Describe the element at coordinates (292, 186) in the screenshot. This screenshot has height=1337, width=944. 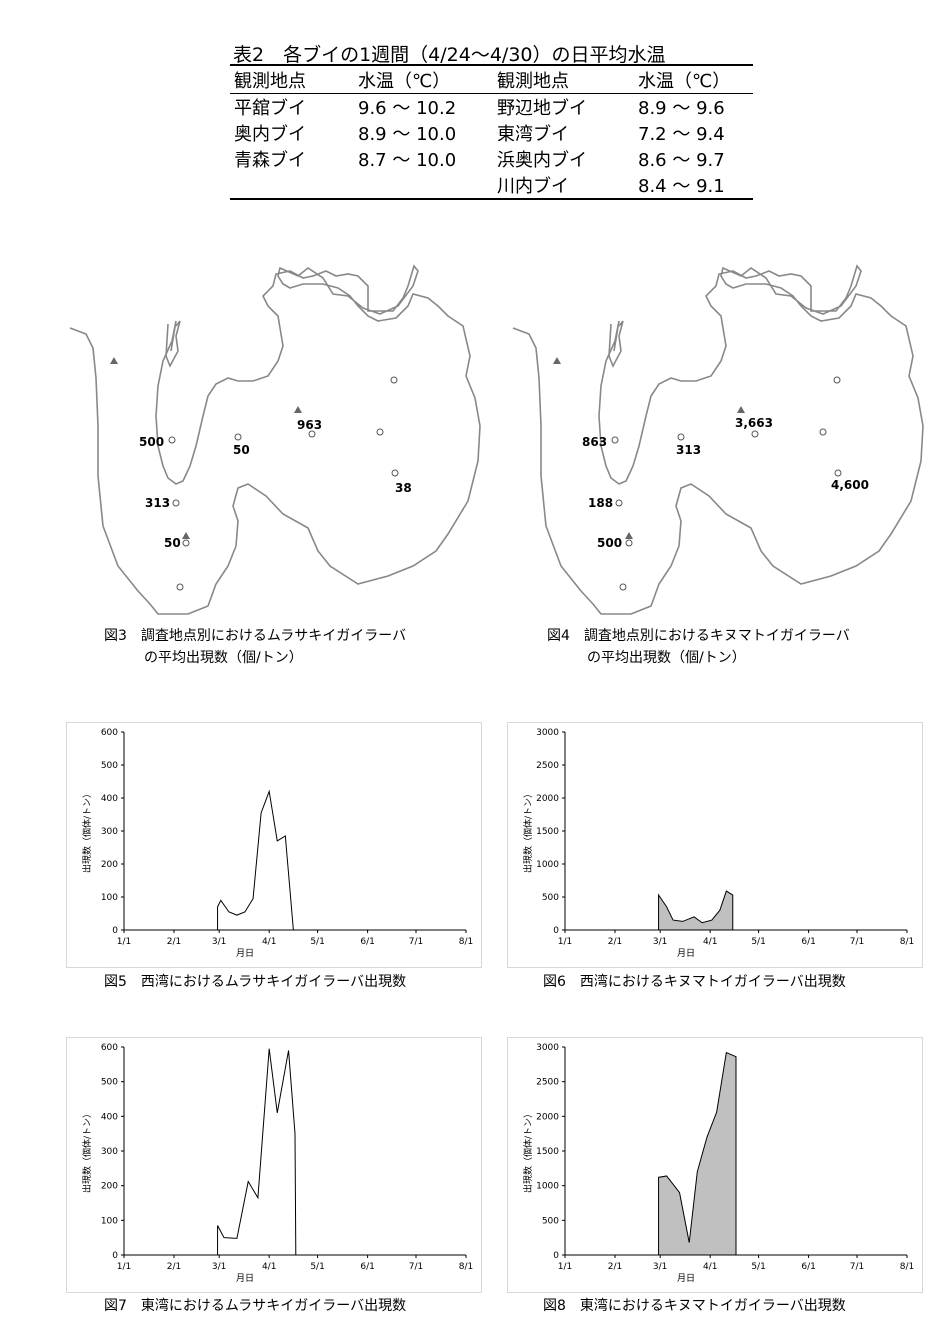
I see `table-cell` at that location.